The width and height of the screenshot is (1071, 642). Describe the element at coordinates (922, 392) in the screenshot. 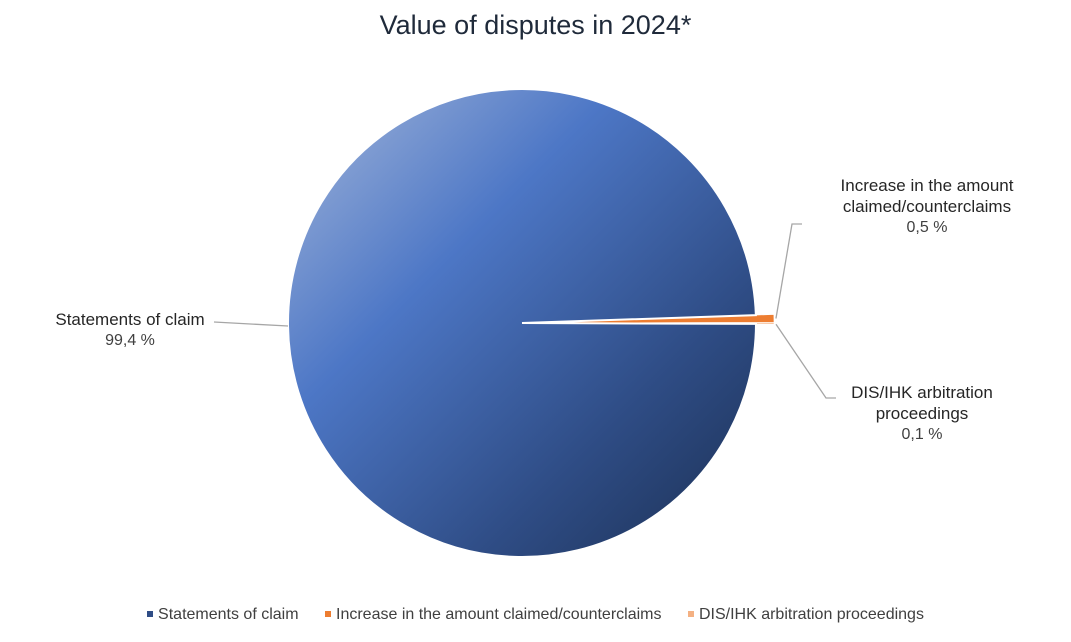

I see `data-label-name: DIS/IHK arbitration` at that location.